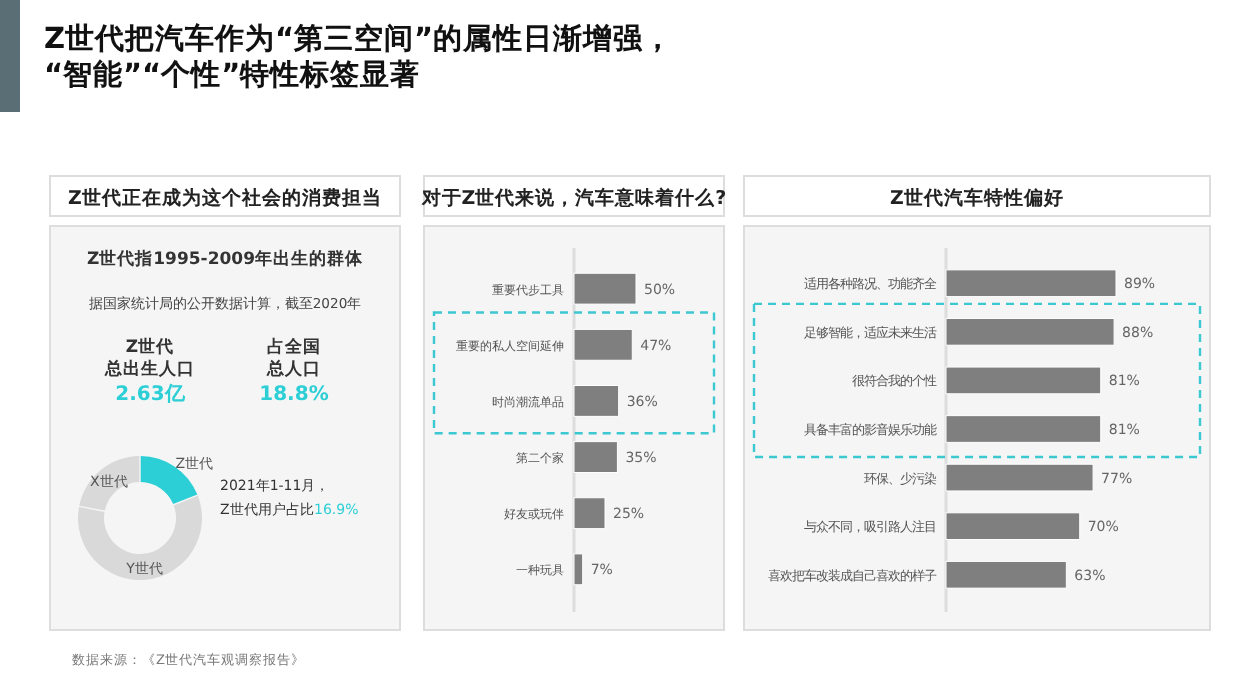 This screenshot has height=696, width=1240. What do you see at coordinates (225, 198) in the screenshot?
I see `chart-title: Z世代正在成为这个社会的消费担当` at bounding box center [225, 198].